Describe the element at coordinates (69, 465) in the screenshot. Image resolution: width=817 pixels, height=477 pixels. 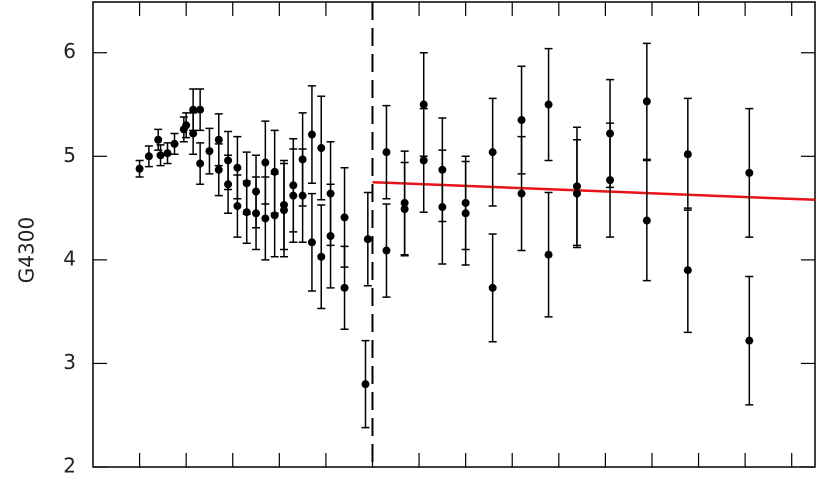
I see `y-tick-label: 2` at that location.